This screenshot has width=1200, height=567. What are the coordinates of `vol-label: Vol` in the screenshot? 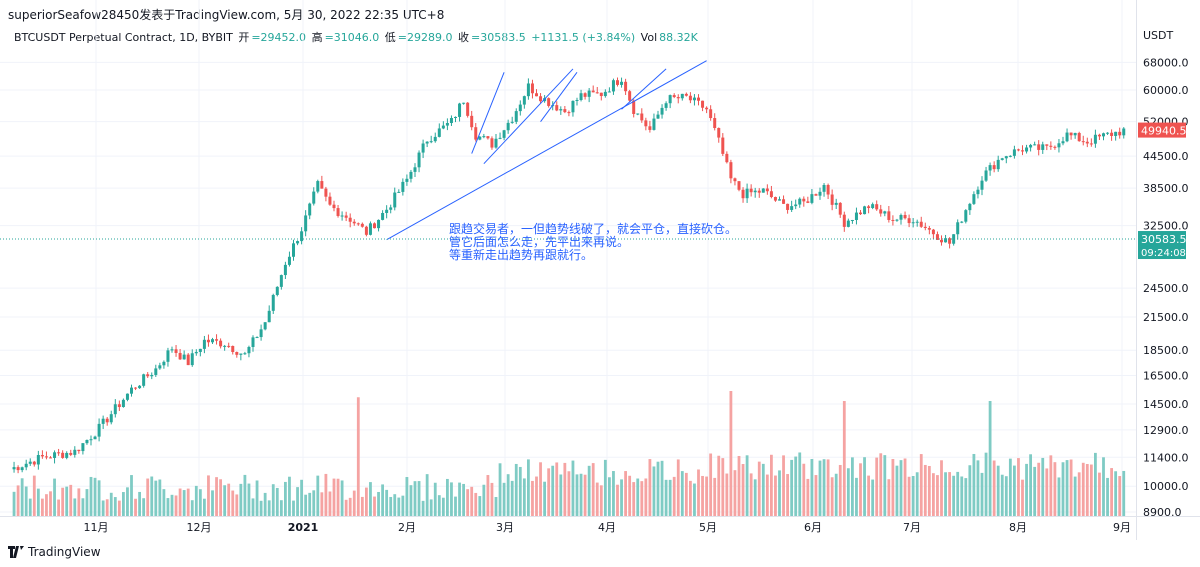 It's located at (649, 37).